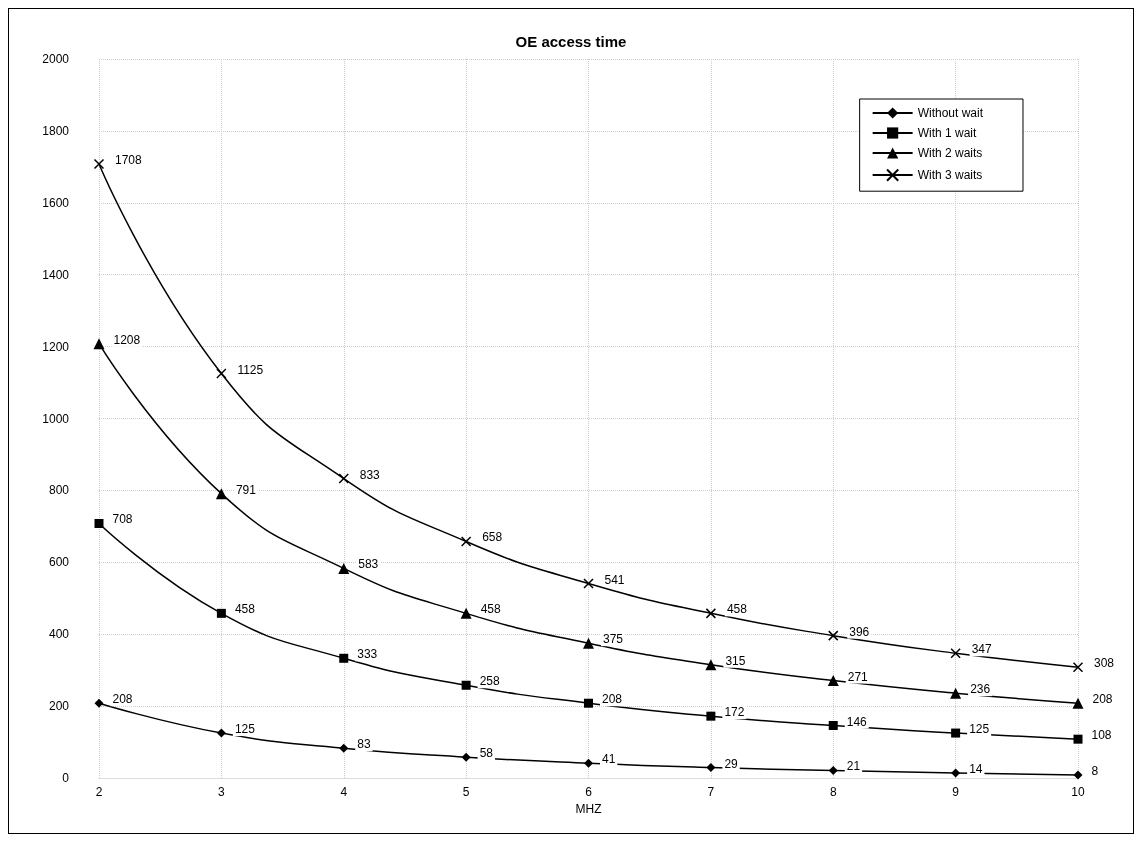 The height and width of the screenshot is (844, 1144). What do you see at coordinates (859, 631) in the screenshot?
I see `data-label: 396` at bounding box center [859, 631].